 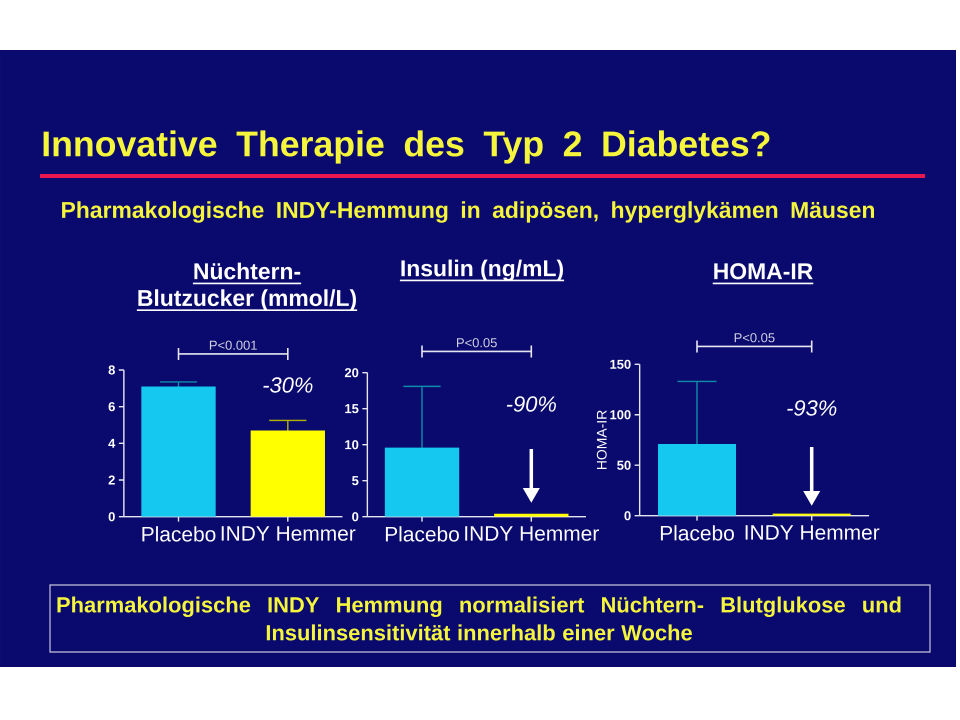 I want to click on y-tick-label: 10, so click(x=351, y=445).